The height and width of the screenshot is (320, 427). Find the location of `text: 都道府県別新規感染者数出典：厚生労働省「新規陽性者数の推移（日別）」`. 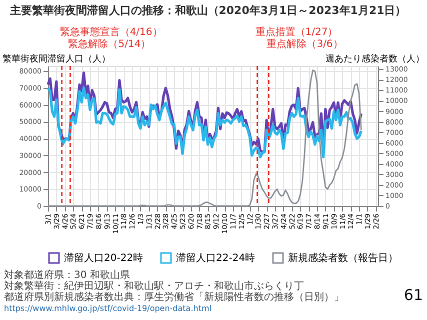

text: 都道府県別新規感染者数出典：厚生労働省「新規陽性者数の推移（日別）」 is located at coordinates (174, 297).